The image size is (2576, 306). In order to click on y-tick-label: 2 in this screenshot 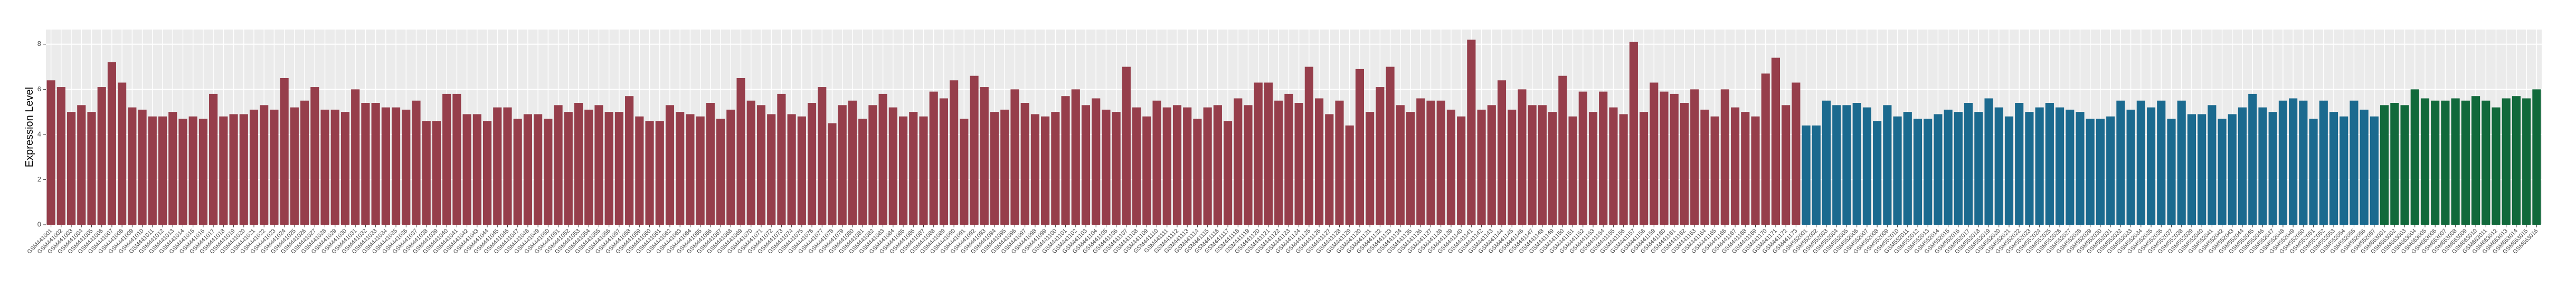, I will do `click(39, 179)`.